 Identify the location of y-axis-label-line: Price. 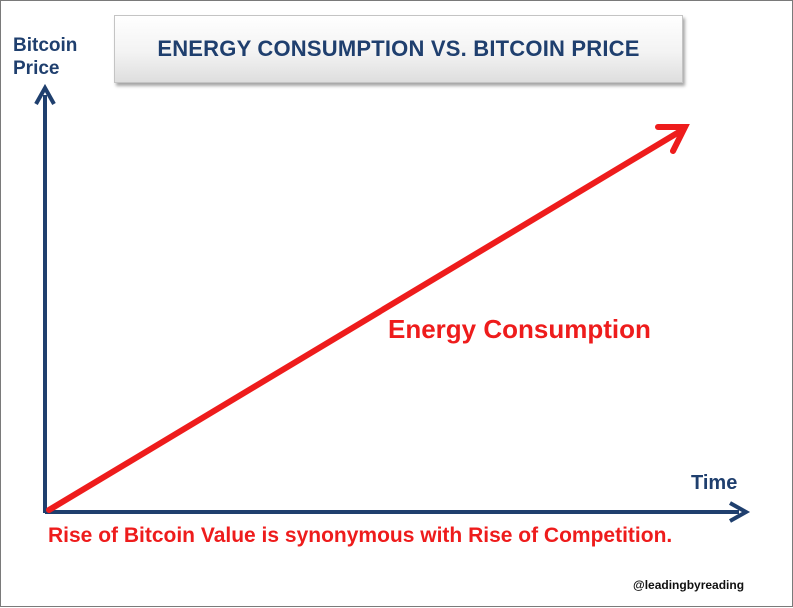
(36, 68).